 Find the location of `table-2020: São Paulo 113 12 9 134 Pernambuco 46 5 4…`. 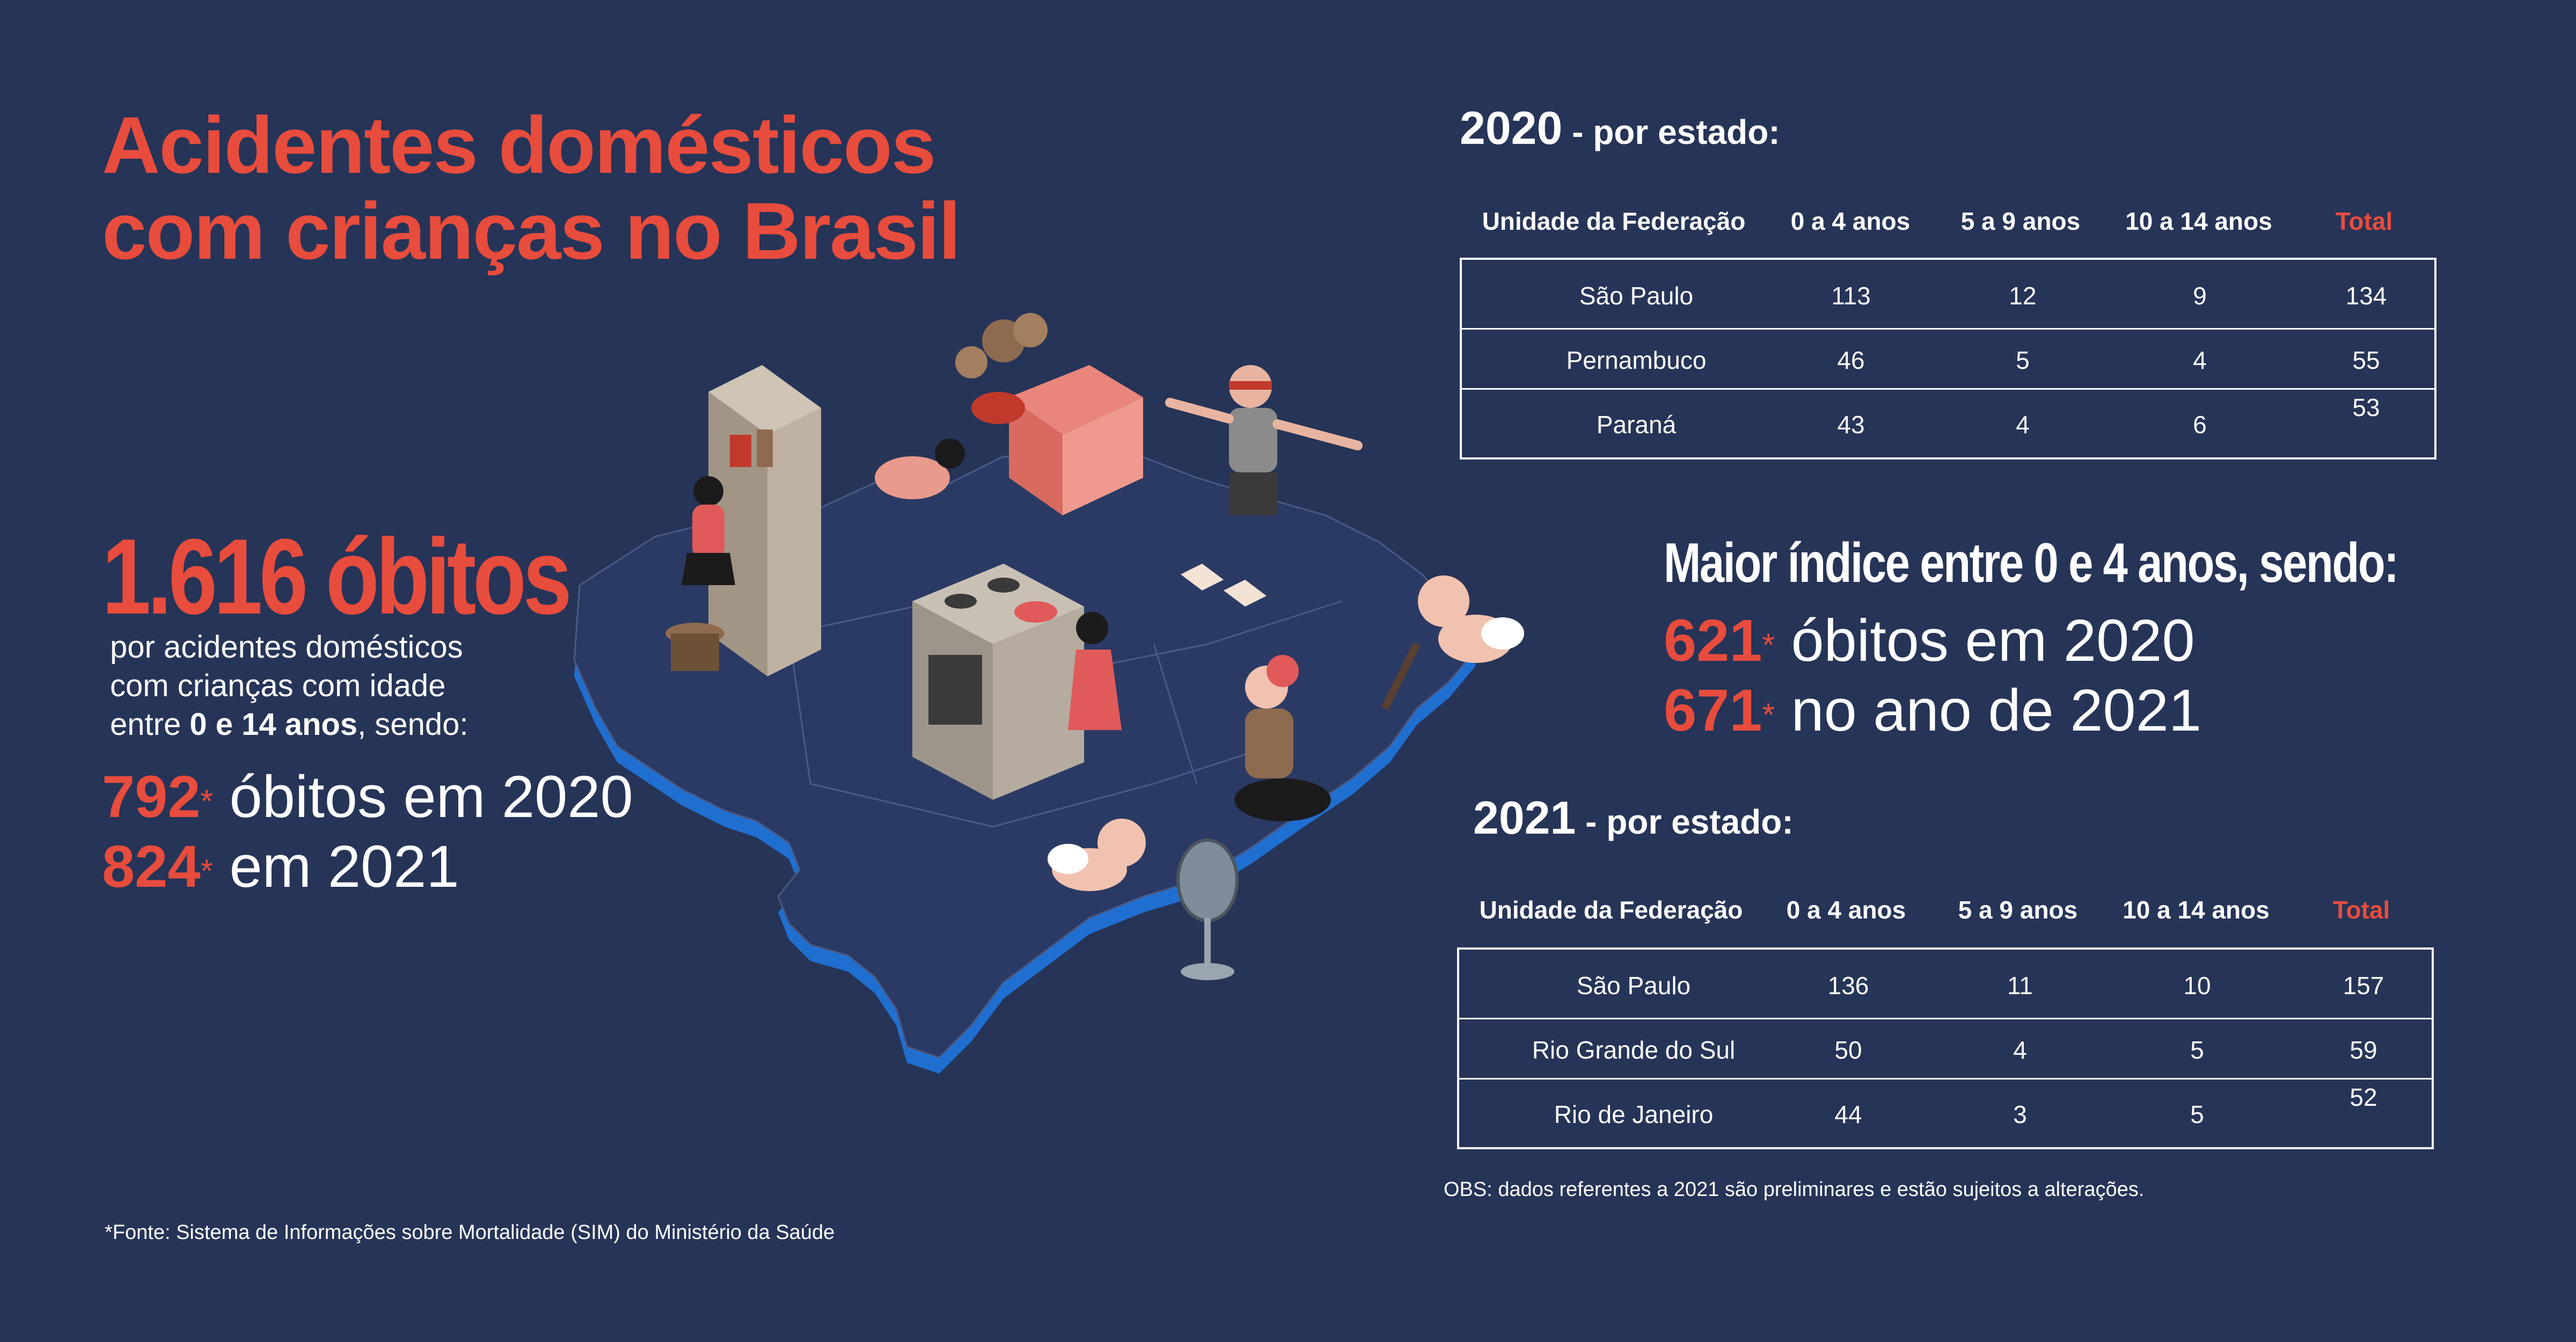

table-2020: São Paulo 113 12 9 134 Pernambuco 46 5 4… is located at coordinates (1948, 359).